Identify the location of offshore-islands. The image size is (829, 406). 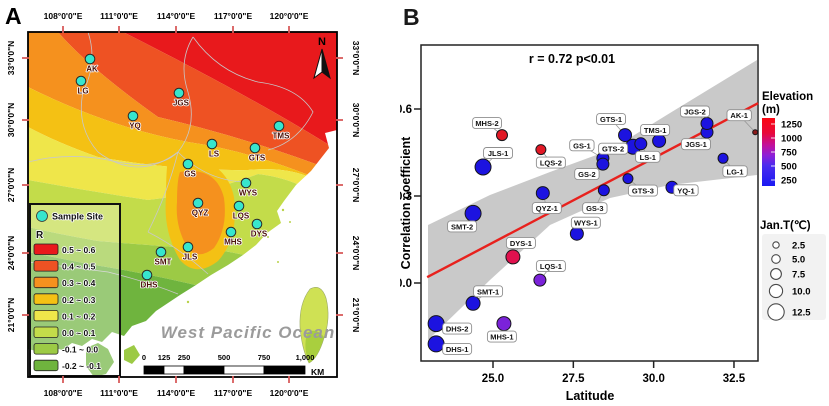
(238, 256).